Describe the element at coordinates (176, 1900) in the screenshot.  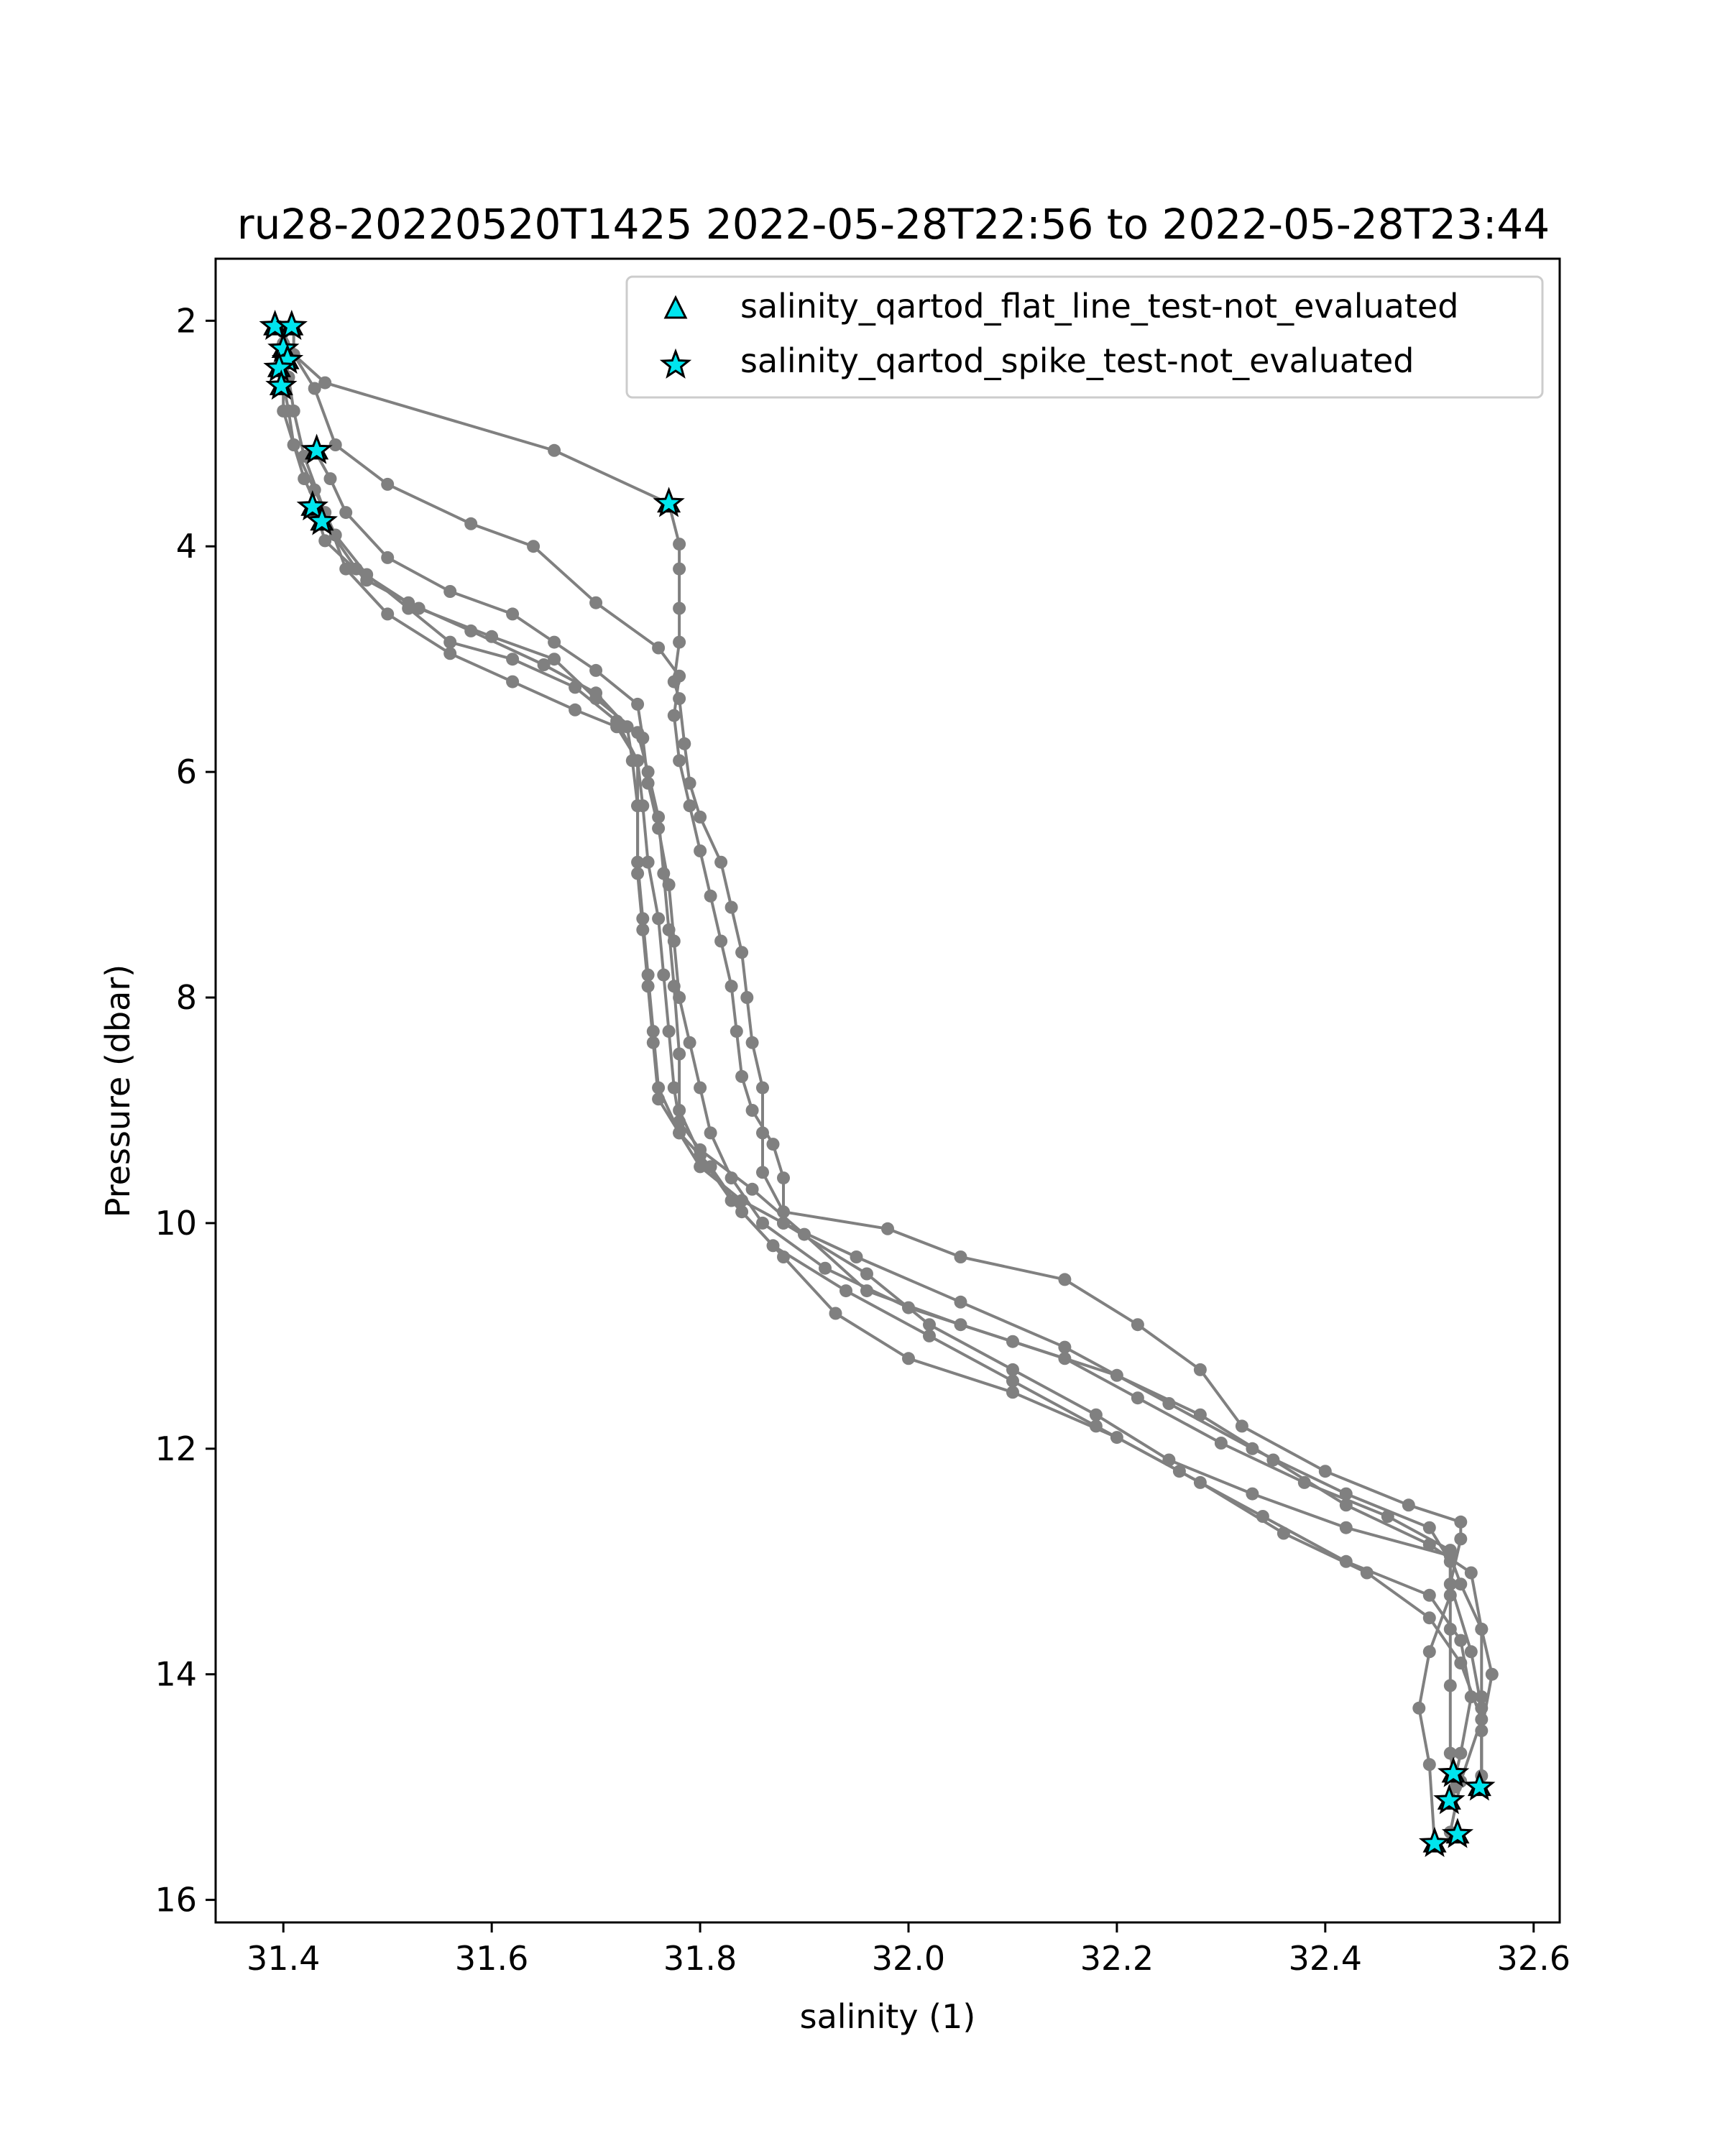
I see `y-tick-label: 16` at that location.